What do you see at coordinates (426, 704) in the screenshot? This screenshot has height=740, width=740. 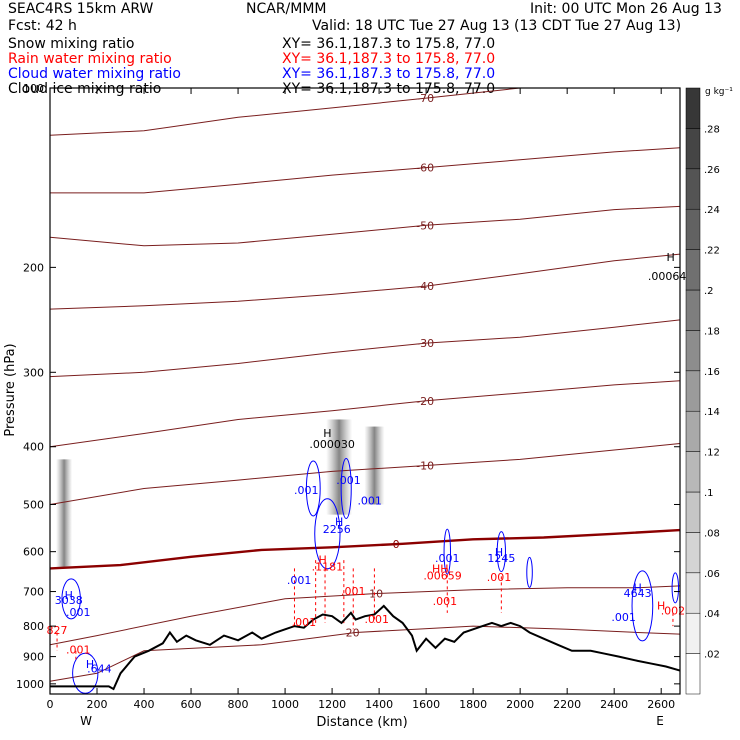 I see `x-tick-label-8: 1600` at bounding box center [426, 704].